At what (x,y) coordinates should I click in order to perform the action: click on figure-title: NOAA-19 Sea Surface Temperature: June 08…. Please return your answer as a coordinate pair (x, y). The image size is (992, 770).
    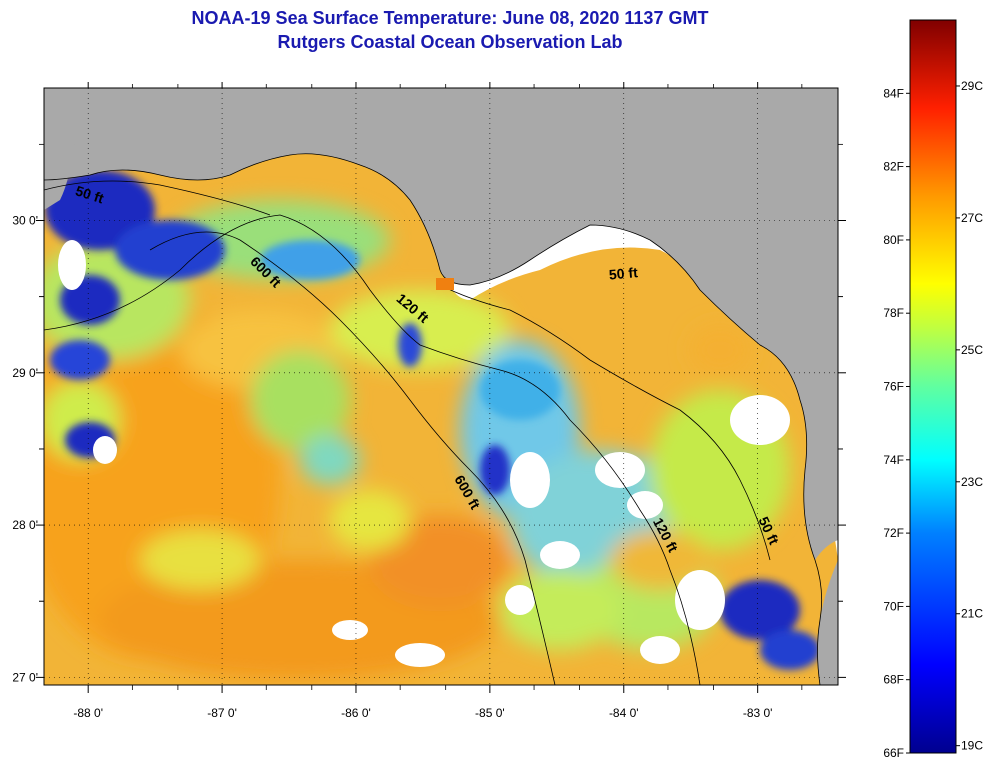
    Looking at the image, I should click on (450, 18).